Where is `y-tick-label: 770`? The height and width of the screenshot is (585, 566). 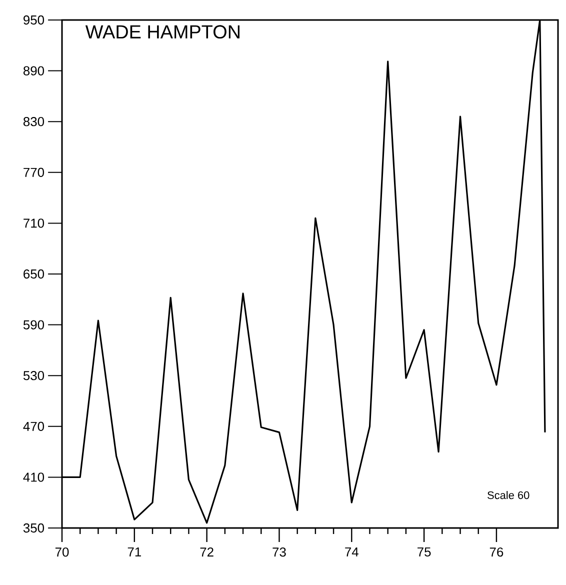
y-tick-label: 770 is located at coordinates (34, 172).